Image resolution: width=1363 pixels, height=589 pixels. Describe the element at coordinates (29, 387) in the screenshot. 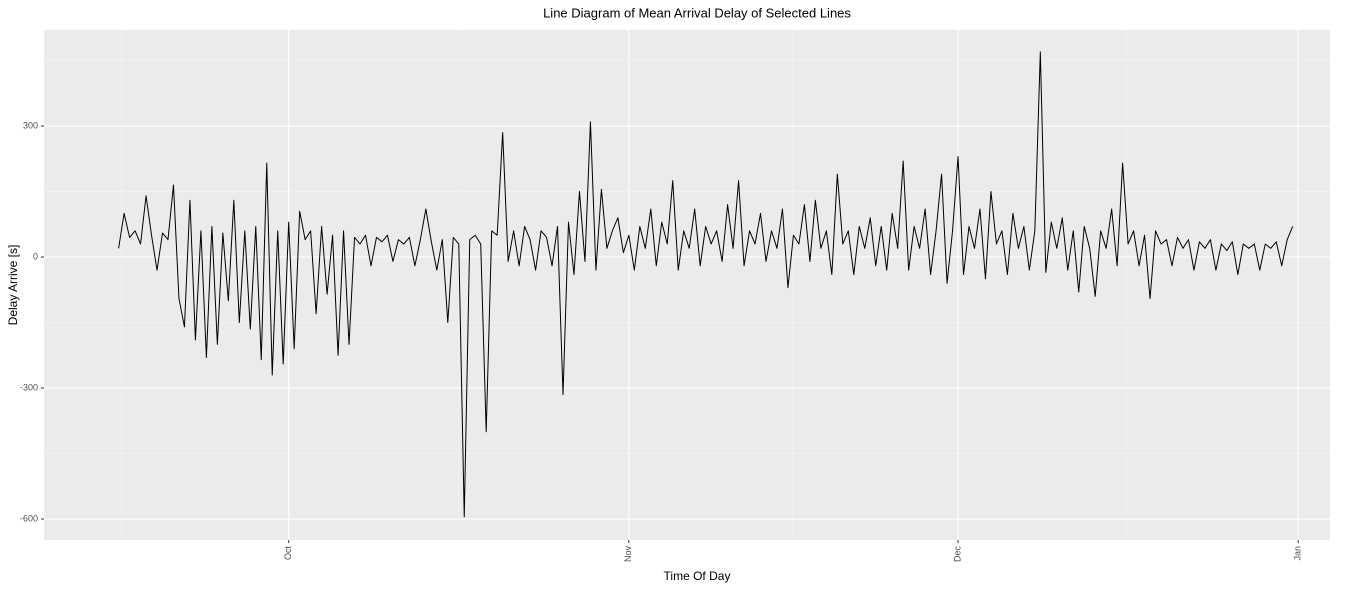

I see `y-tick-label: -300` at that location.